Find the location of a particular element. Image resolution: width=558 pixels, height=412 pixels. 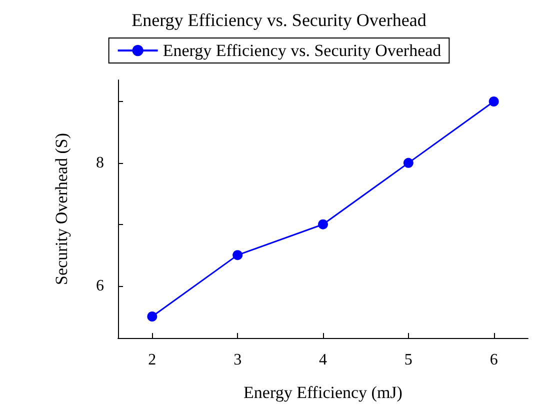

legend-label: Energy Efficiency vs. Security Overhead is located at coordinates (302, 50).